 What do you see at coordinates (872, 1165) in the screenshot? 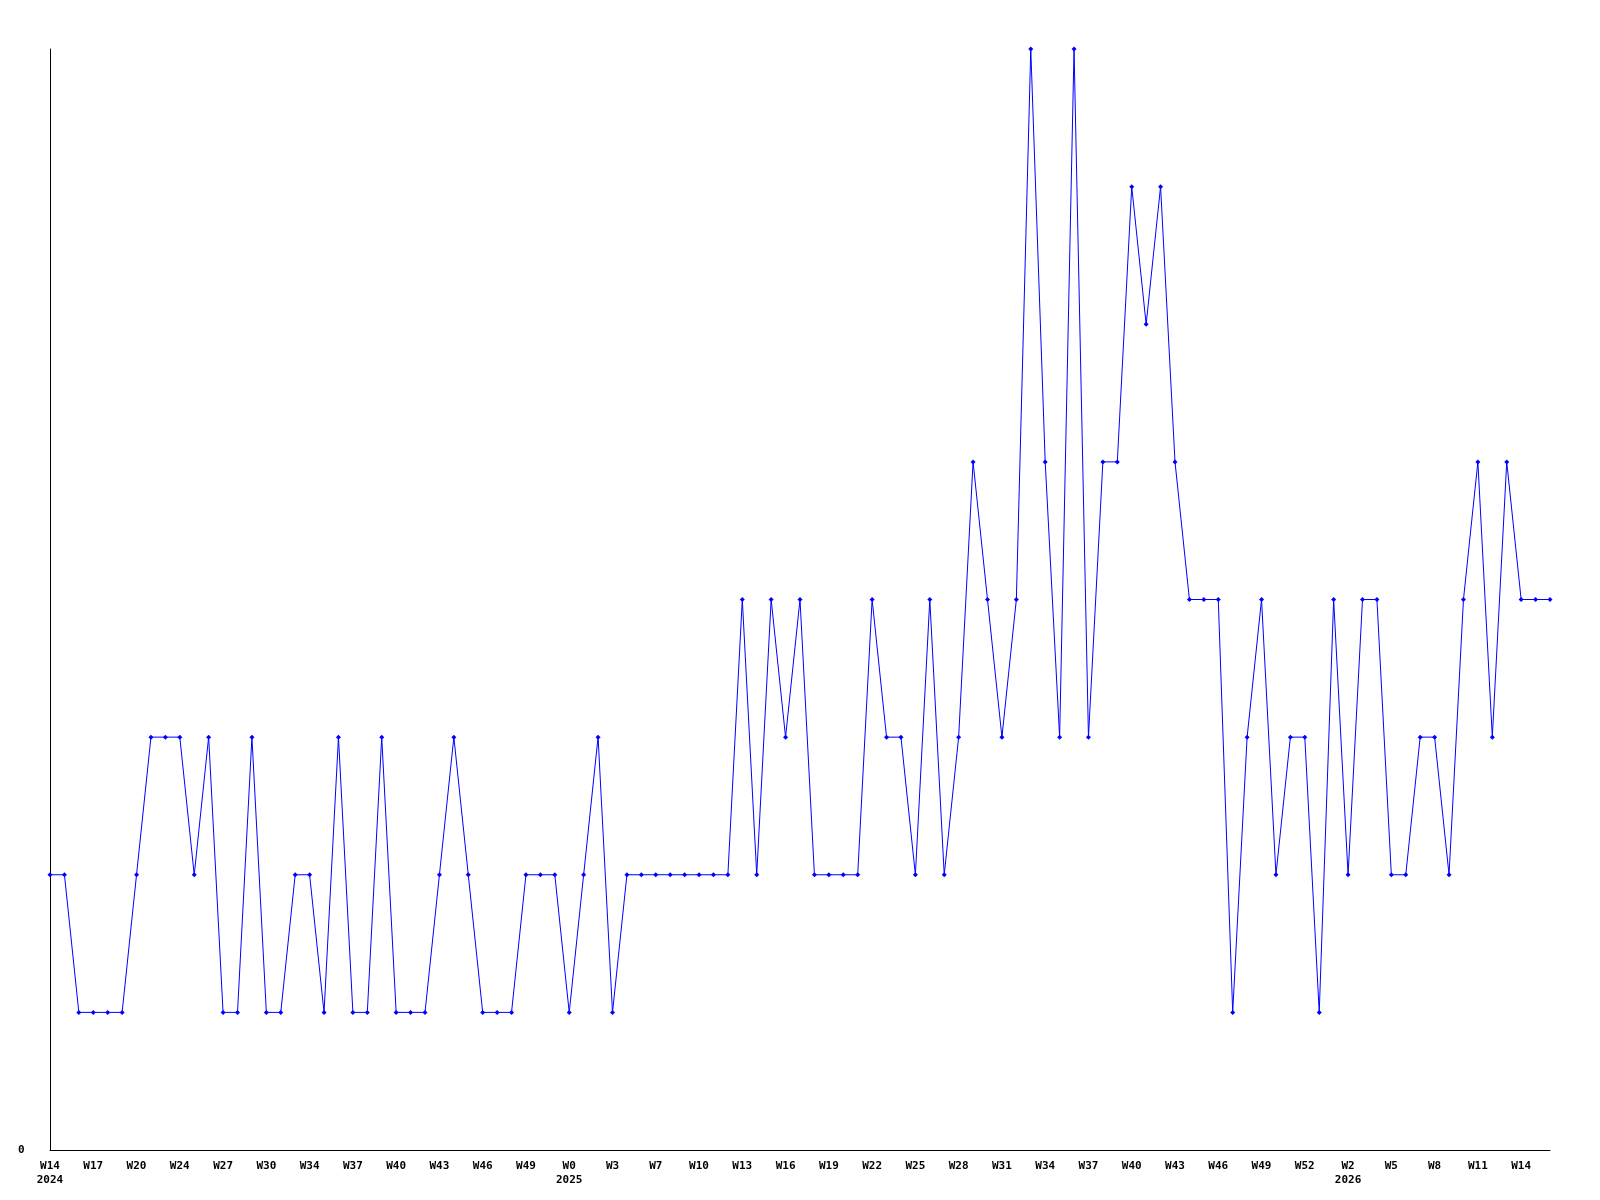
I see `x-tick-label: W22` at bounding box center [872, 1165].